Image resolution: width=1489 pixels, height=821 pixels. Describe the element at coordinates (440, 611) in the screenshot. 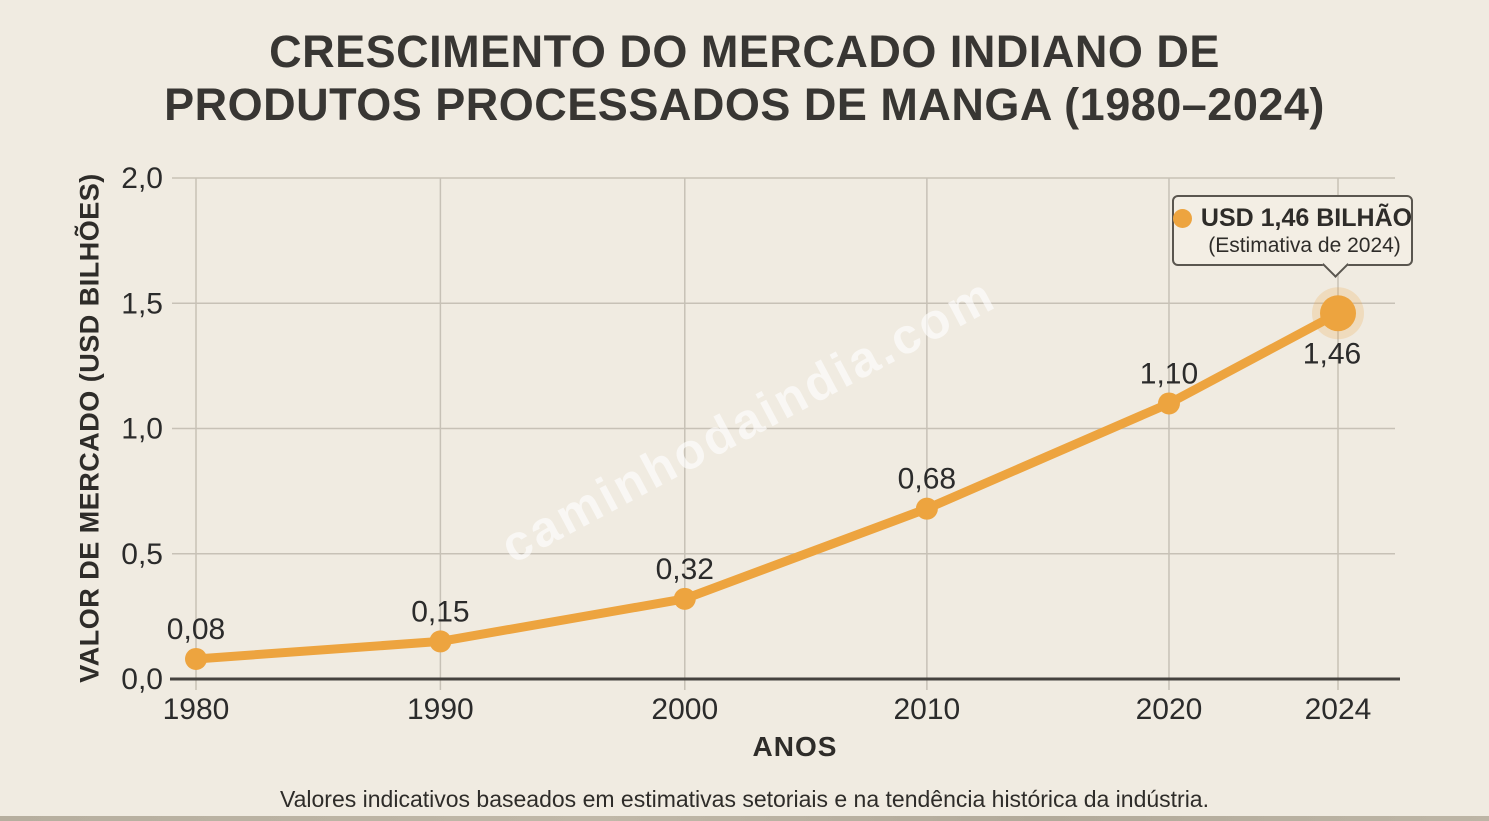

I see `data-point-label: 0,15` at that location.